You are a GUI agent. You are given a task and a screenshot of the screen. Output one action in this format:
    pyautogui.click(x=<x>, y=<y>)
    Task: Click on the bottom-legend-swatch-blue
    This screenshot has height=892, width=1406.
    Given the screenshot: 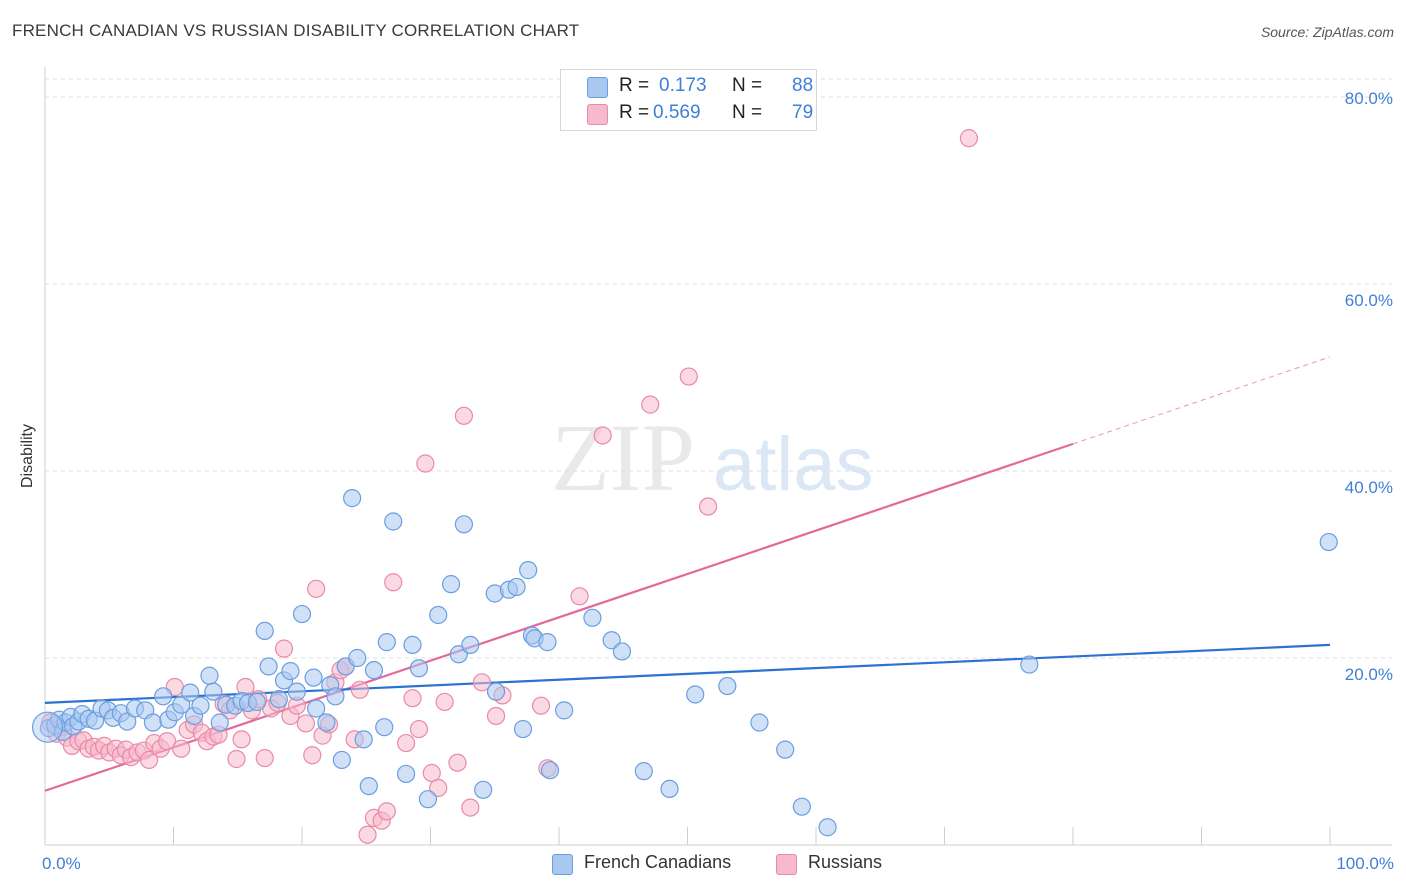 What is the action you would take?
    pyautogui.click(x=562, y=864)
    